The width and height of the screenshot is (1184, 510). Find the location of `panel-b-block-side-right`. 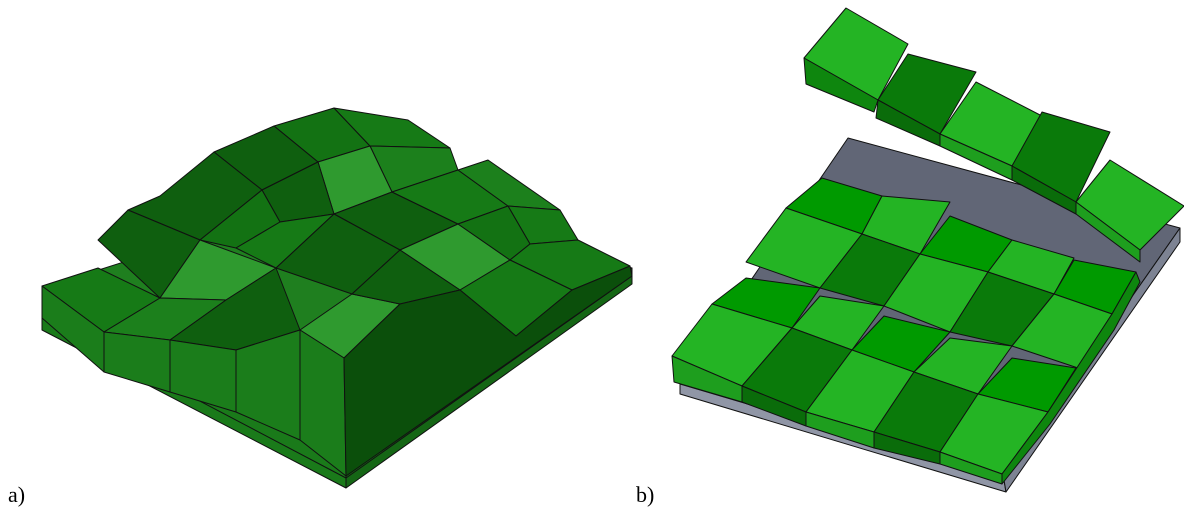

panel-b-block-side-right is located at coordinates (1071, 378).